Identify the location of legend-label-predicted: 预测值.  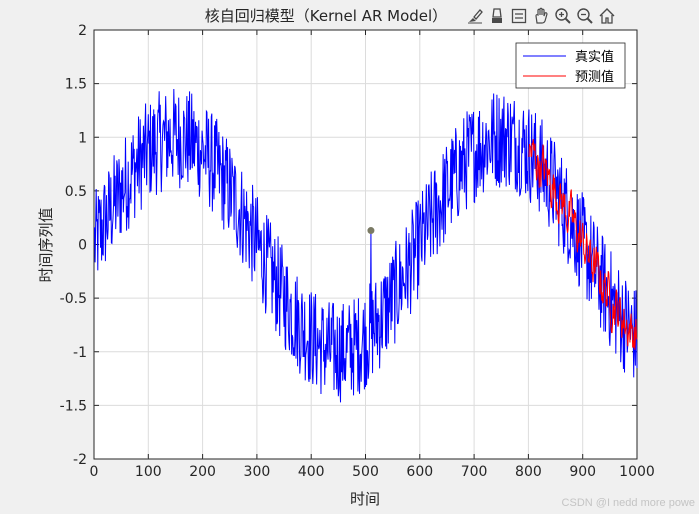
(594, 77).